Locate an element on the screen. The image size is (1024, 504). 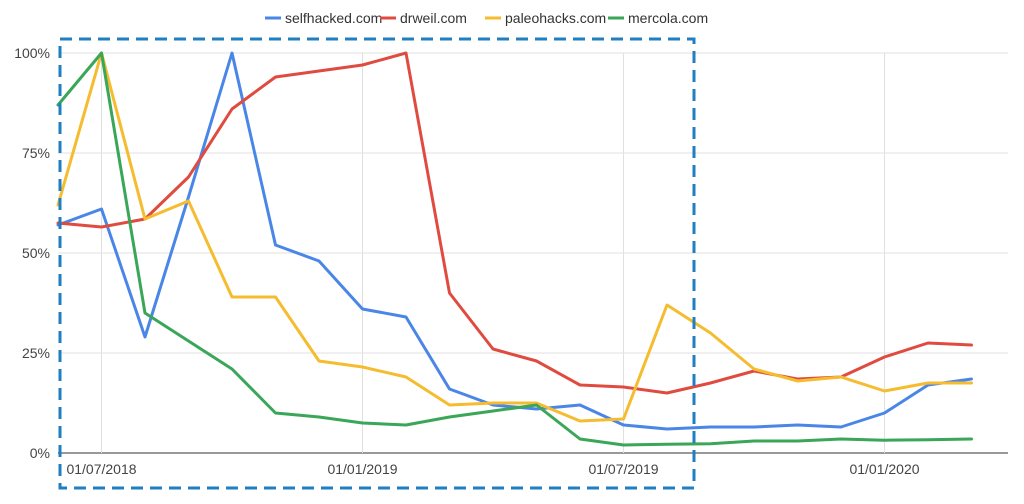
y-tick-label: 25% is located at coordinates (36, 353).